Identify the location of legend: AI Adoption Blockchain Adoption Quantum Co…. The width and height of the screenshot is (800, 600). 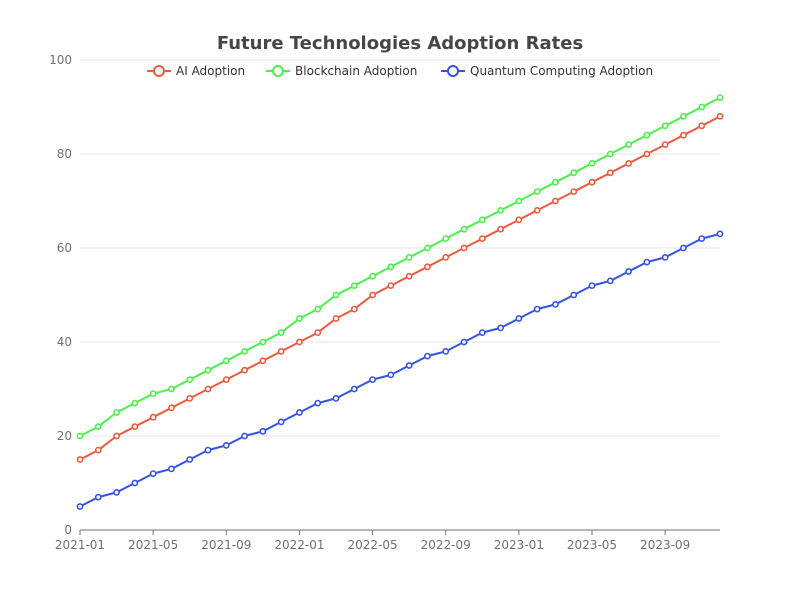
(400, 71).